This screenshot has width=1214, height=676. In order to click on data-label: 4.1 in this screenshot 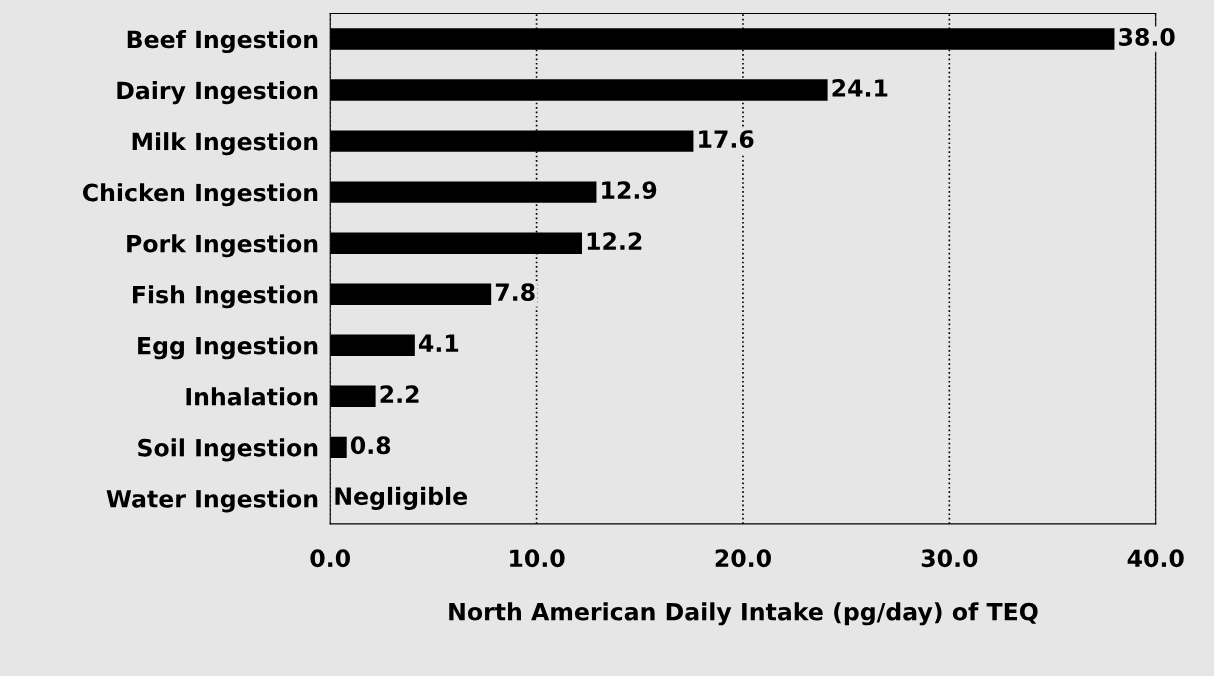, I will do `click(438, 343)`.